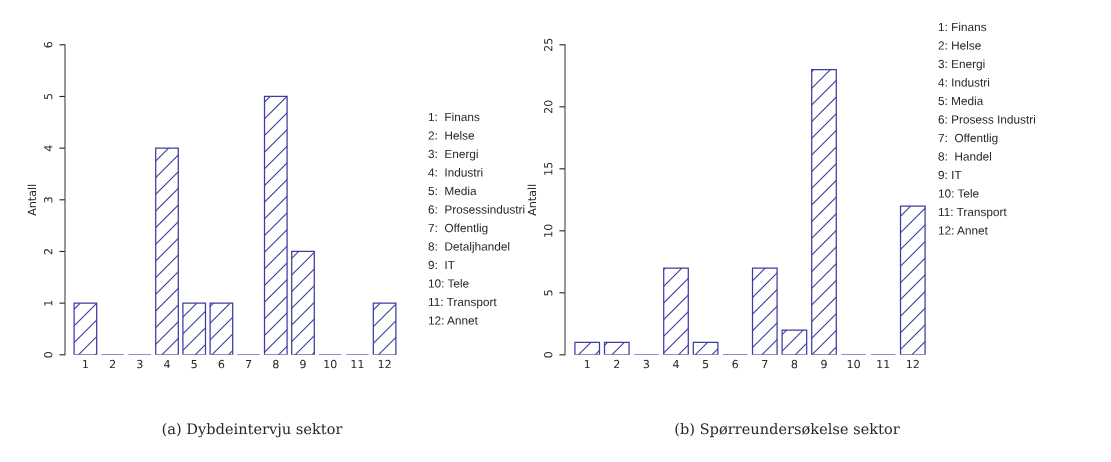 The image size is (1111, 462). What do you see at coordinates (548, 45) in the screenshot?
I see `y-tick-label: 25` at bounding box center [548, 45].